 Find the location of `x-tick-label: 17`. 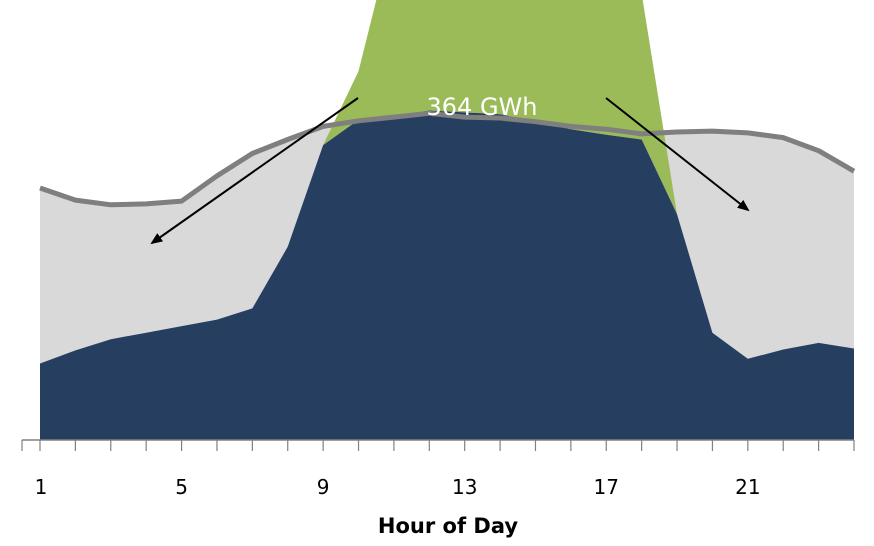

x-tick-label: 17 is located at coordinates (606, 487).